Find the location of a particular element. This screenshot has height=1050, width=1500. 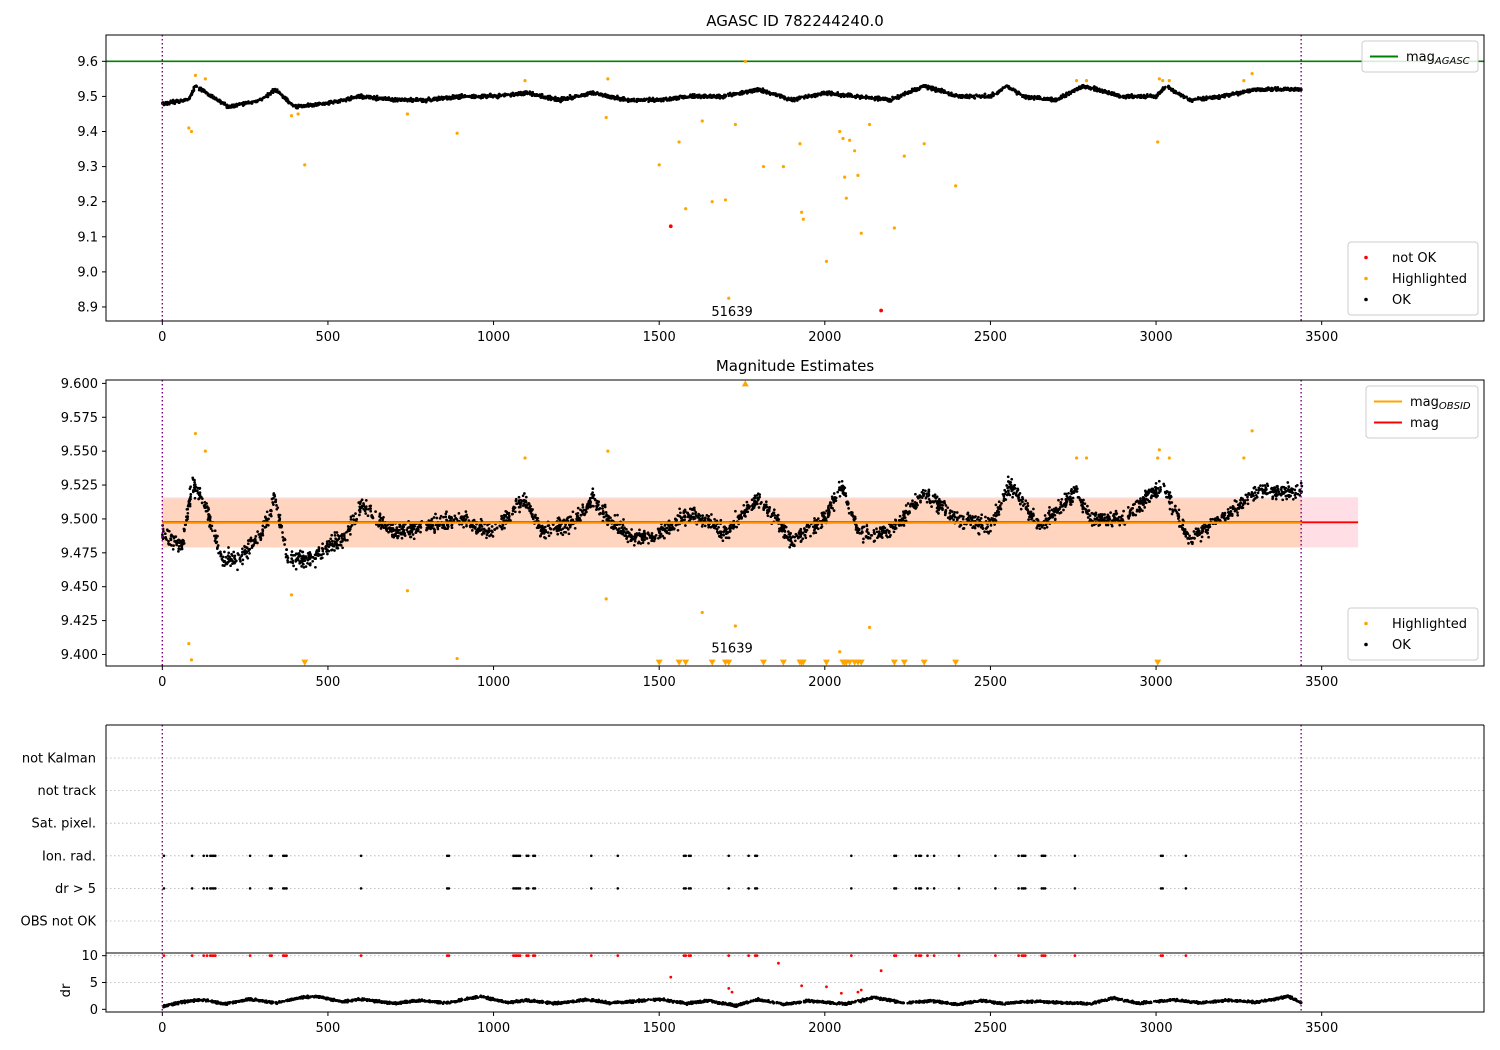

obsid-annotation: 51639 is located at coordinates (731, 312).